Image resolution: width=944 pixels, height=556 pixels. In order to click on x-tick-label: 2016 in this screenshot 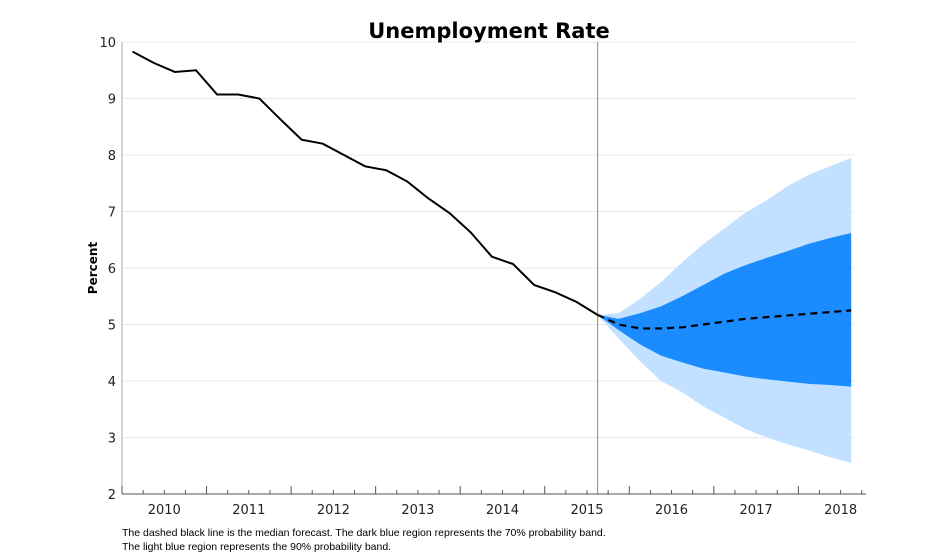, I will do `click(671, 510)`.